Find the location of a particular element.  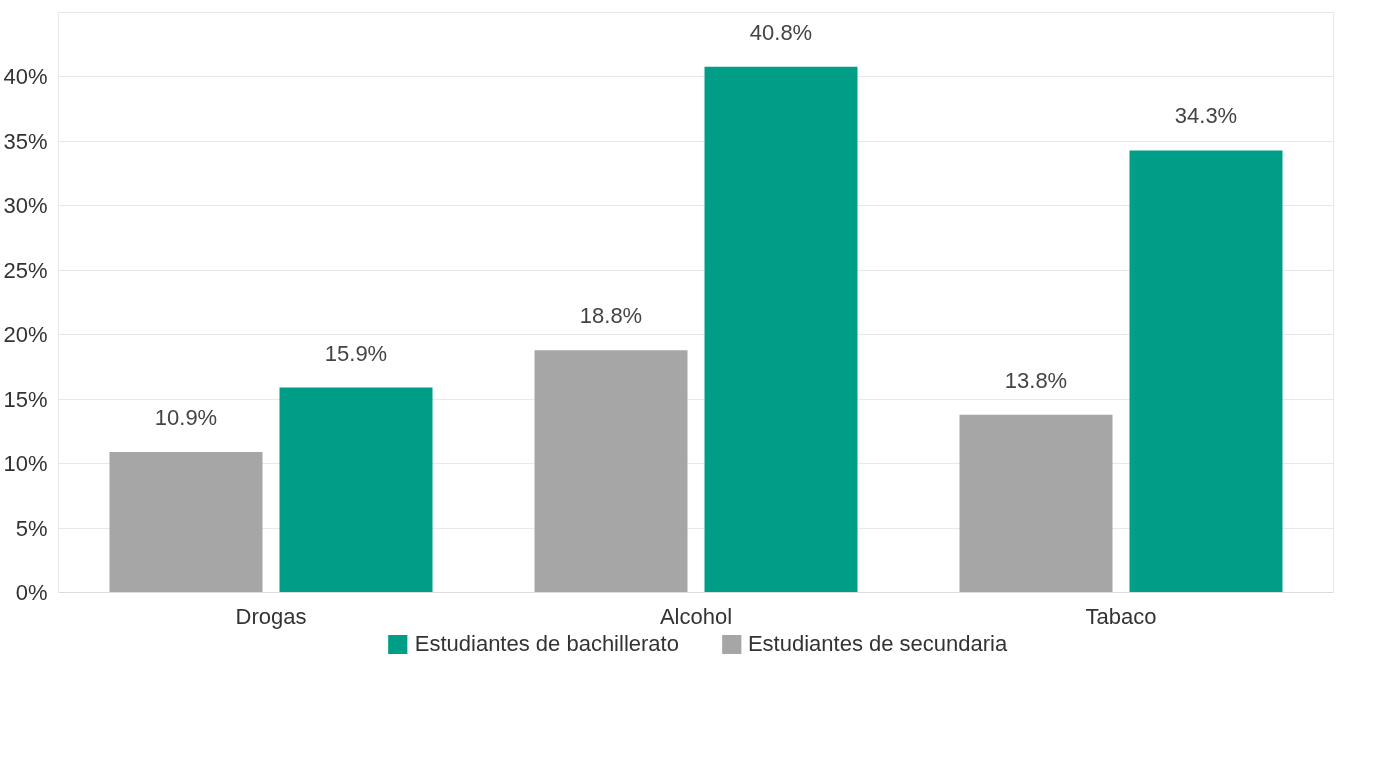

y-tick-label: 5% is located at coordinates (31, 528).